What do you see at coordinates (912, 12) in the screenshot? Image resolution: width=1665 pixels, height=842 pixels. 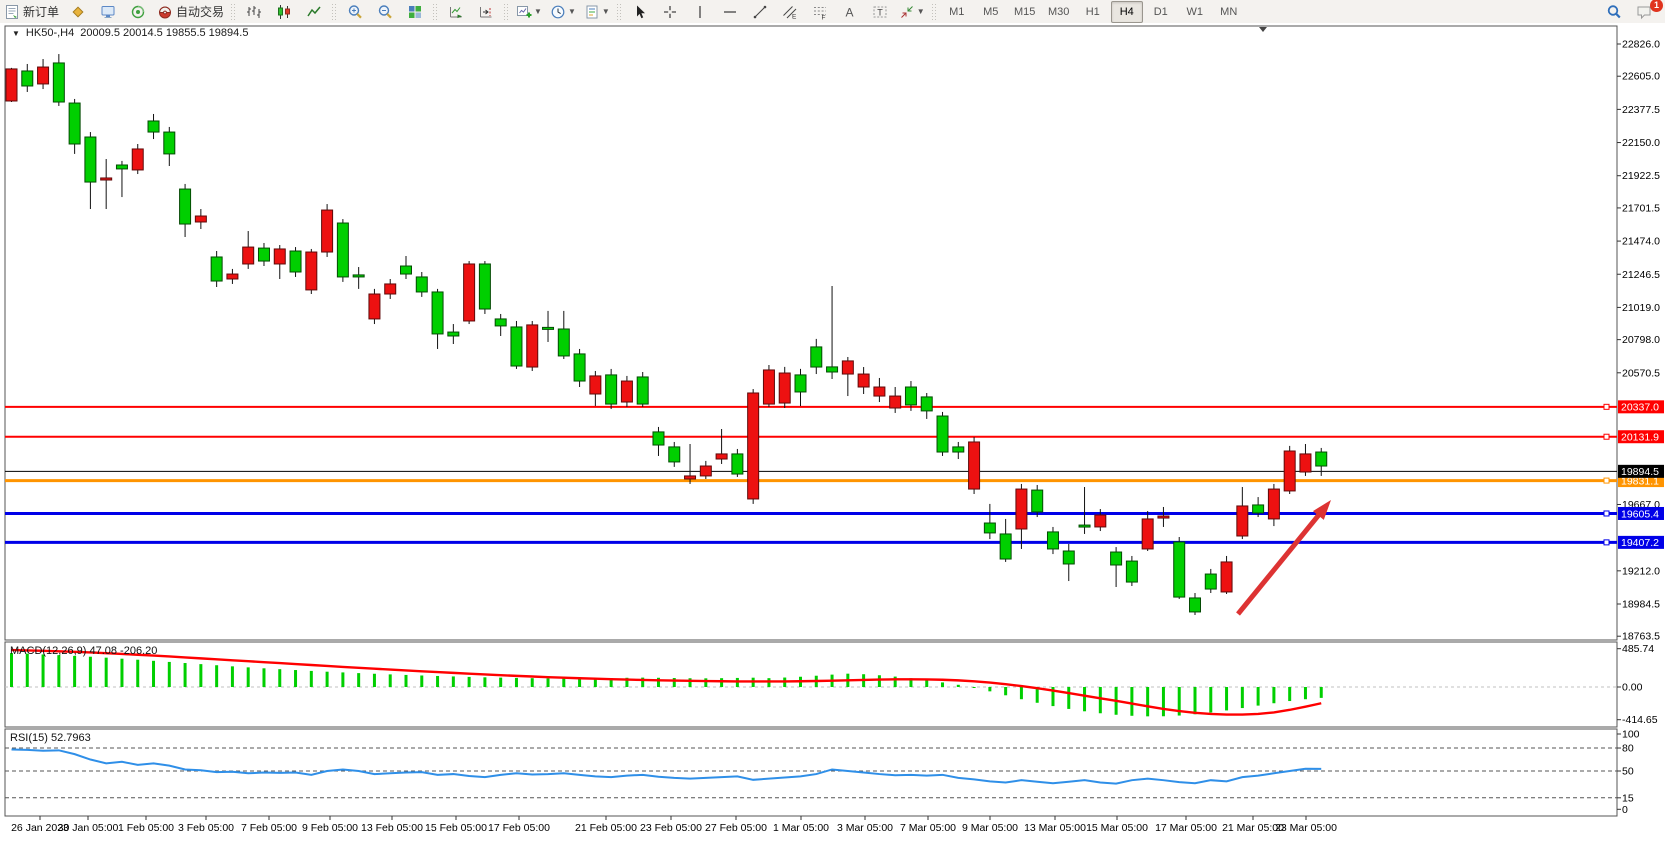 I see `arrows-button: ▼` at bounding box center [912, 12].